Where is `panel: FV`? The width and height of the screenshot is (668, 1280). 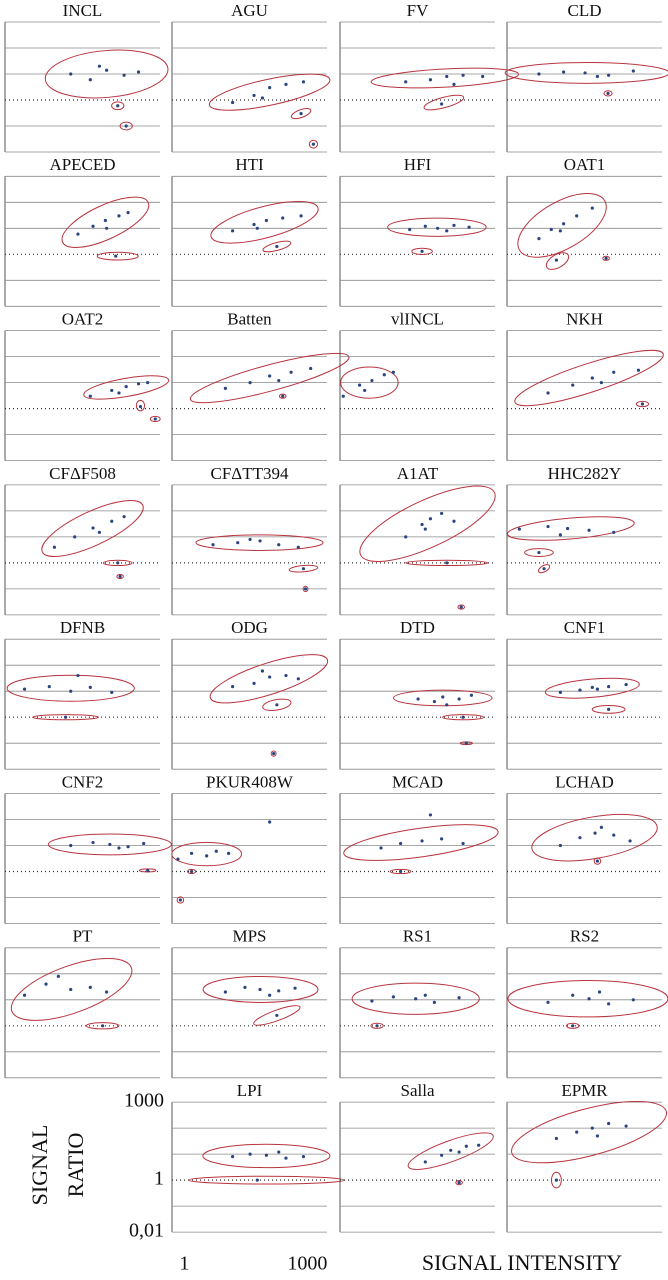
panel: FV is located at coordinates (429, 77).